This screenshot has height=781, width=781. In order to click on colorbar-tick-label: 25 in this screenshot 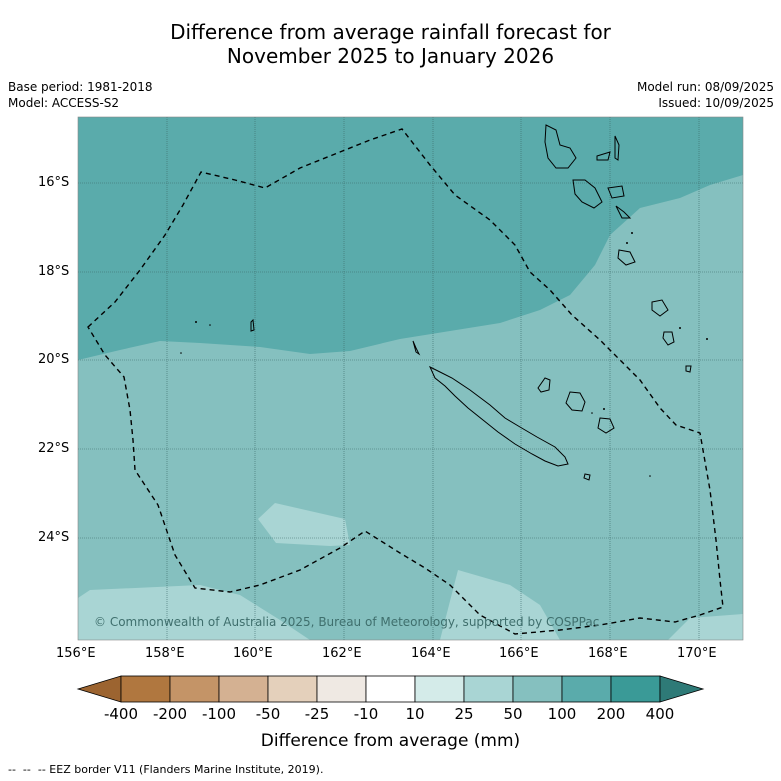, I will do `click(464, 714)`.